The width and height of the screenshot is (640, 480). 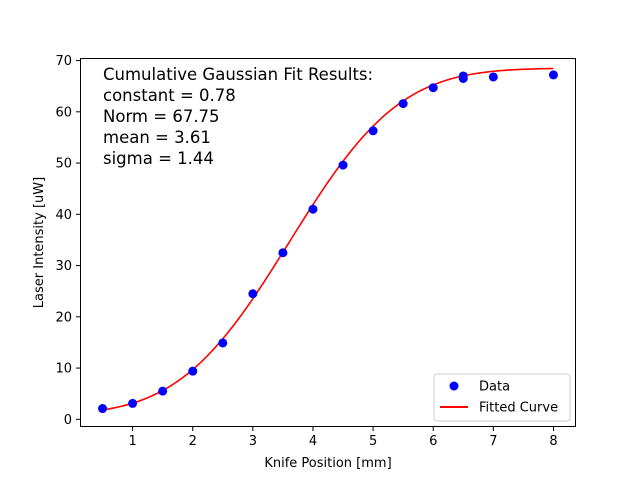 What do you see at coordinates (63, 317) in the screenshot?
I see `y-tick-label: 20` at bounding box center [63, 317].